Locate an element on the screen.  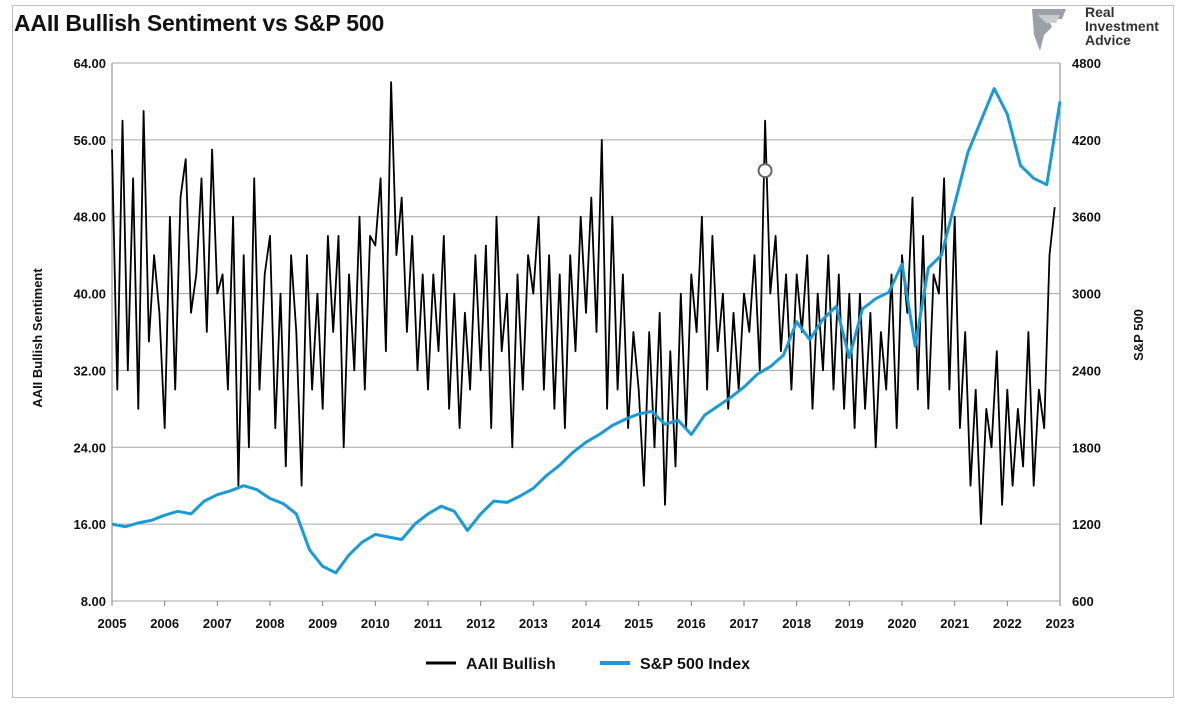
left-tick-label: 8.00 is located at coordinates (93, 601).